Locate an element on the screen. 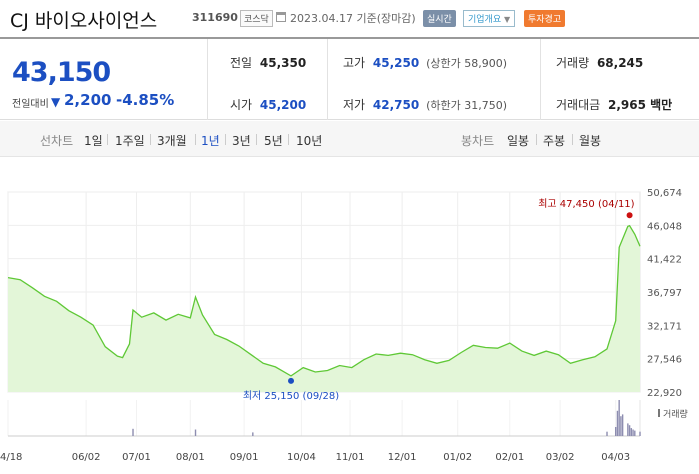 Image resolution: width=699 pixels, height=474 pixels. x-tick-label: 04/18 is located at coordinates (11, 457).